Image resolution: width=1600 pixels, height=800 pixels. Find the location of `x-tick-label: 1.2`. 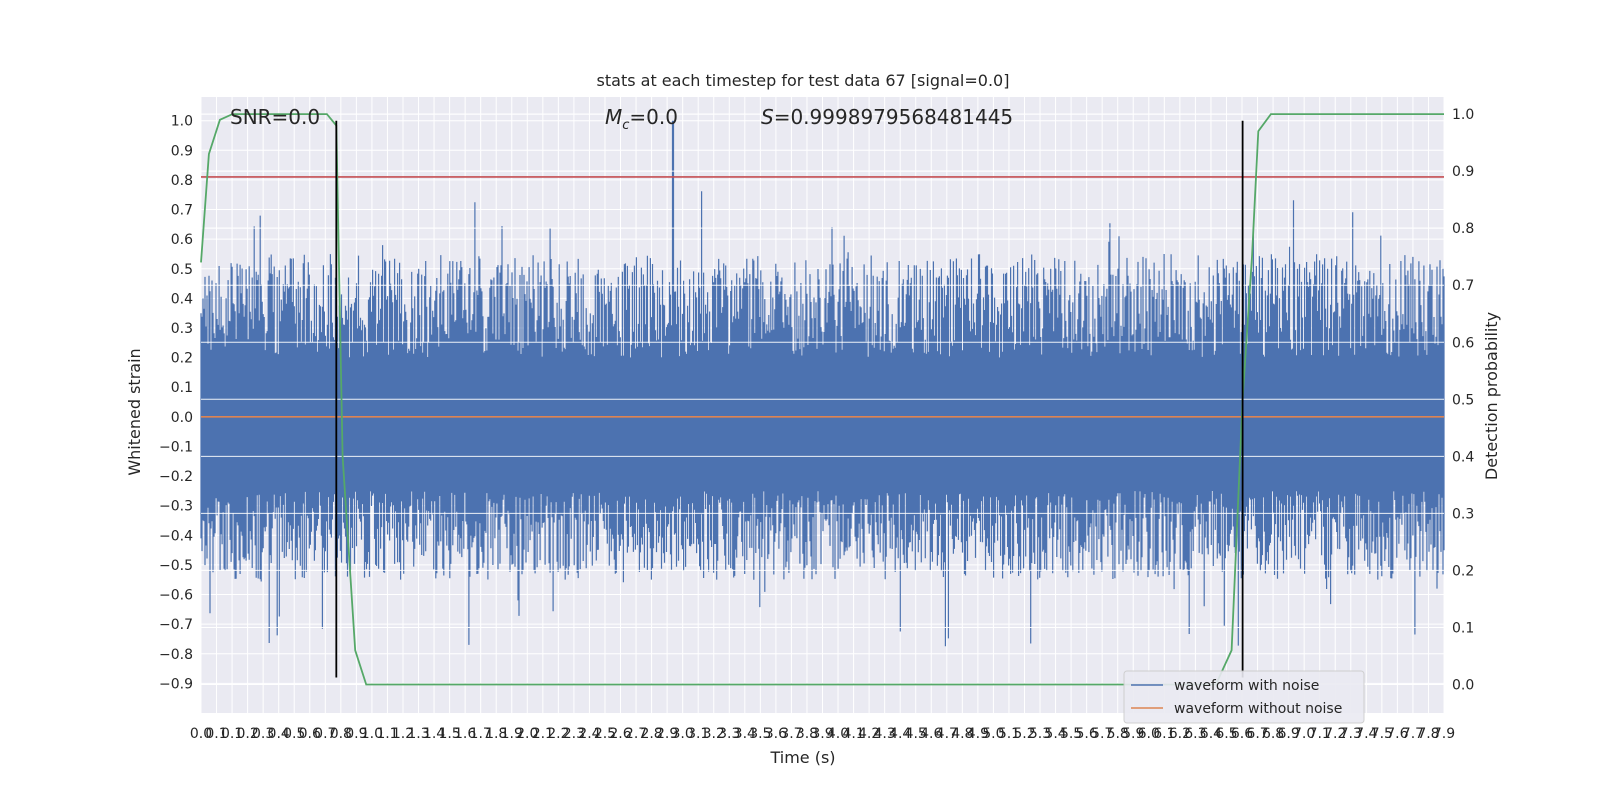

x-tick-label: 1.2 is located at coordinates (403, 734).